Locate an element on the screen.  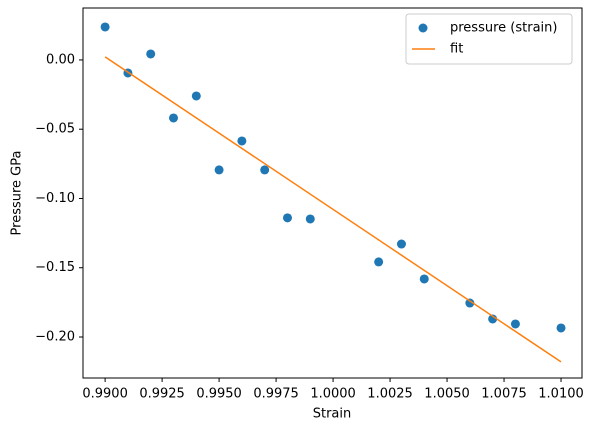
x-tick-label: 1.0000 is located at coordinates (333, 394).